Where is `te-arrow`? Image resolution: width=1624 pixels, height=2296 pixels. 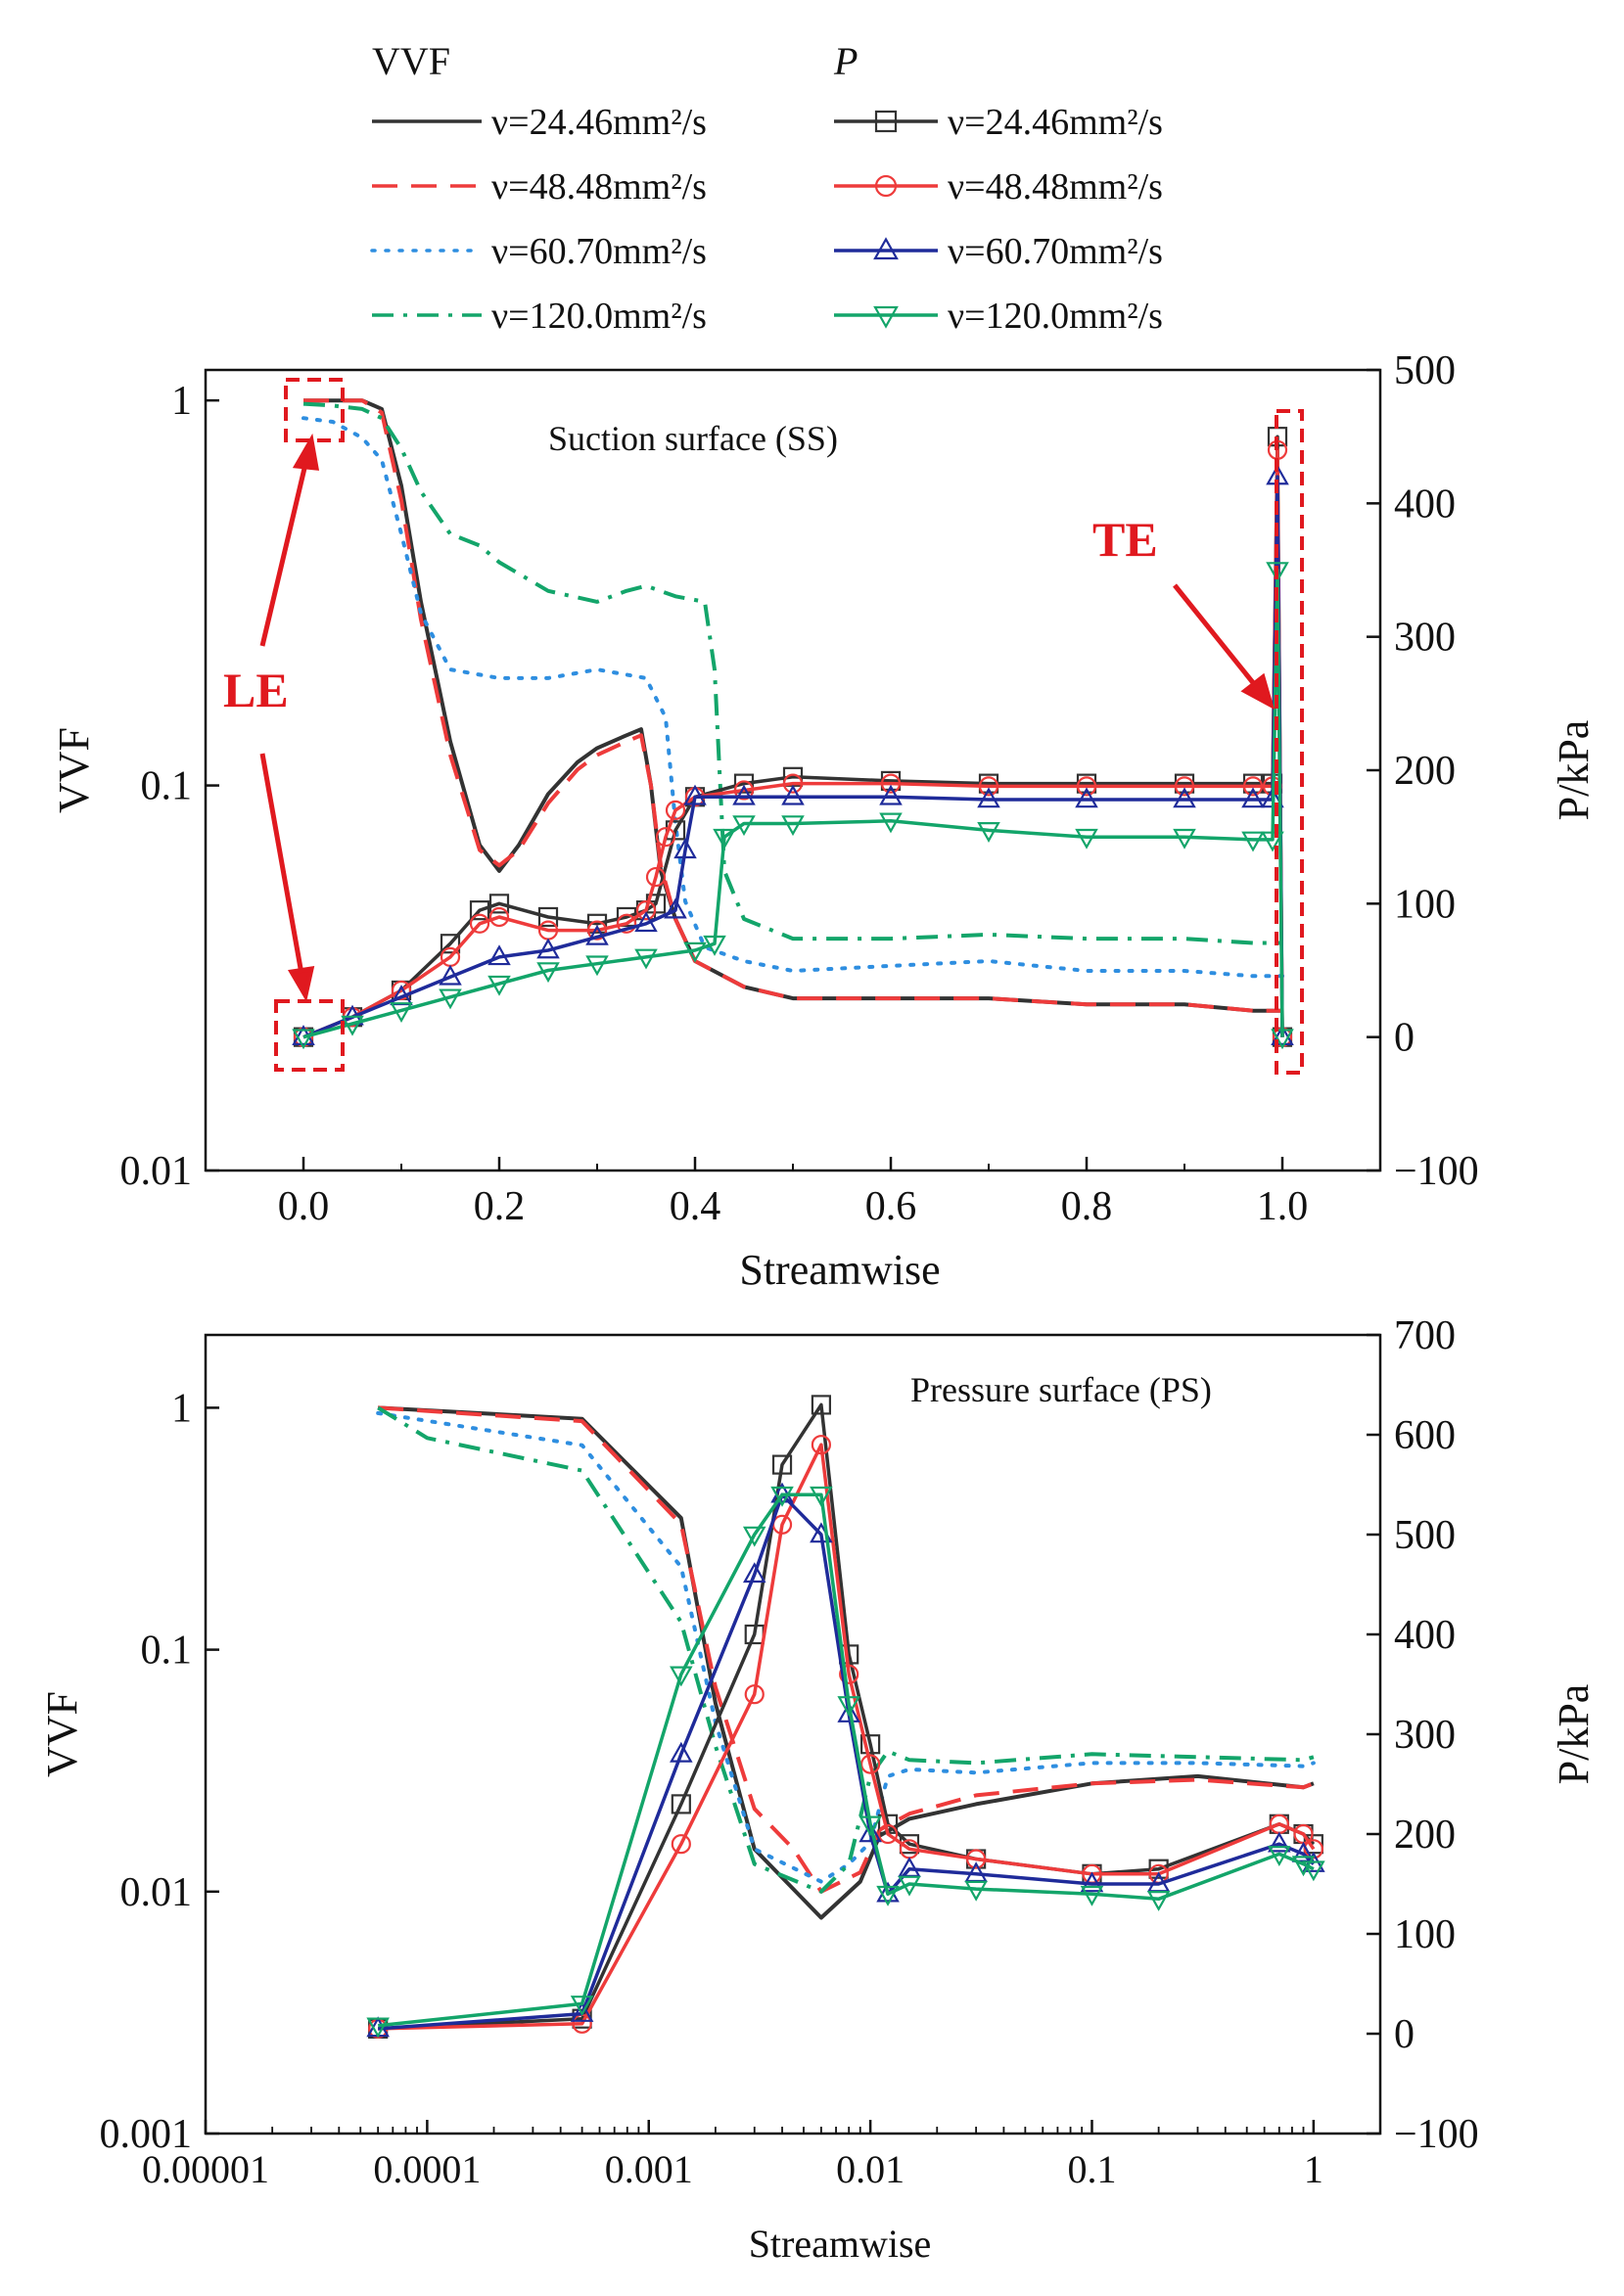
te-arrow is located at coordinates (1215, 635).